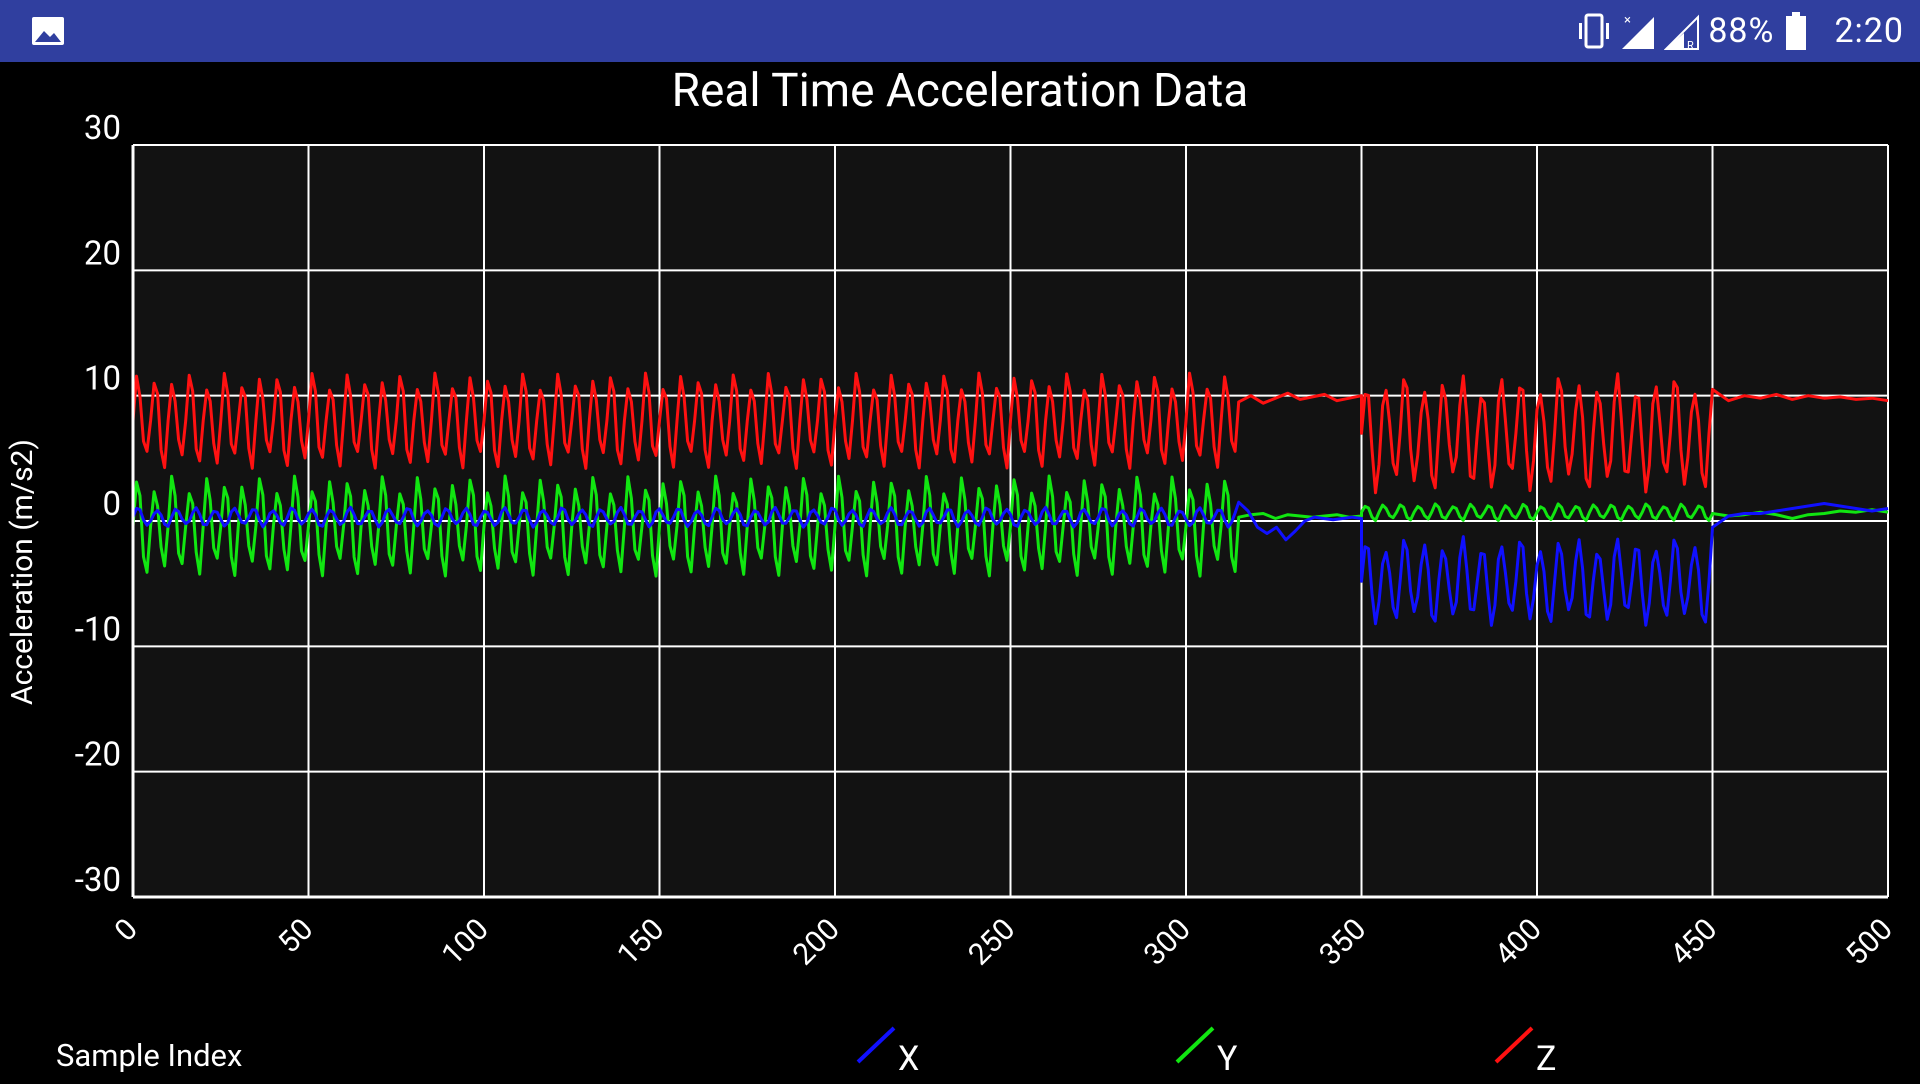 Image resolution: width=1920 pixels, height=1084 pixels. What do you see at coordinates (816, 942) in the screenshot?
I see `x-tick-label: 200` at bounding box center [816, 942].